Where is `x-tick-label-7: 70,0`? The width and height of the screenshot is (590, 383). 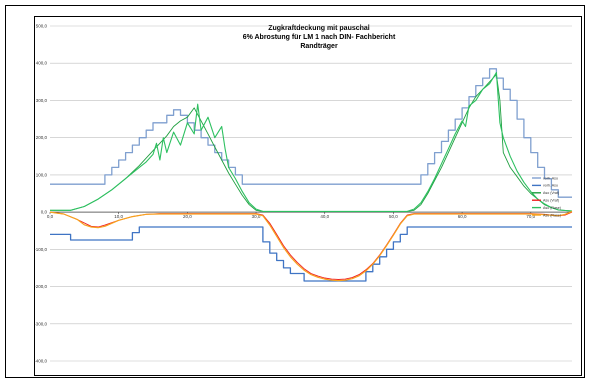
x-tick-label-7: 70,0 is located at coordinates (530, 216).